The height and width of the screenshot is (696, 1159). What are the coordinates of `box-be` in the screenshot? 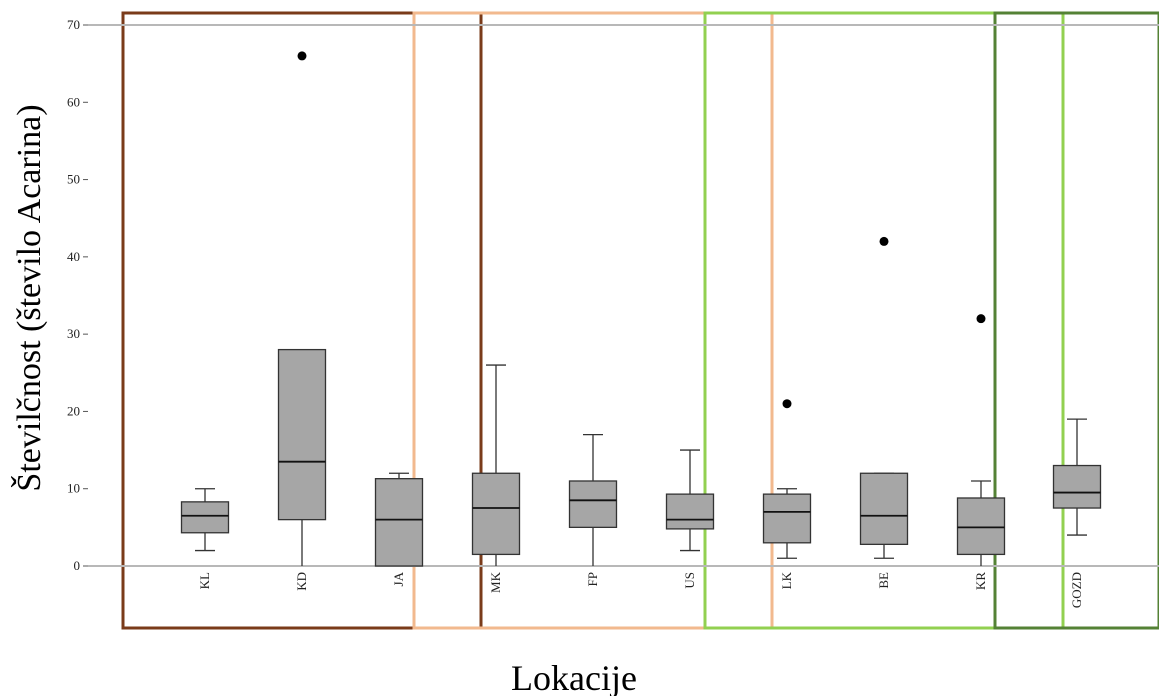 It's located at (884, 397).